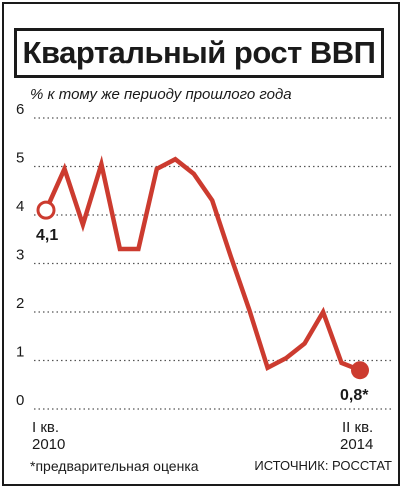  What do you see at coordinates (20, 206) in the screenshot?
I see `y-tick-label: 4` at bounding box center [20, 206].